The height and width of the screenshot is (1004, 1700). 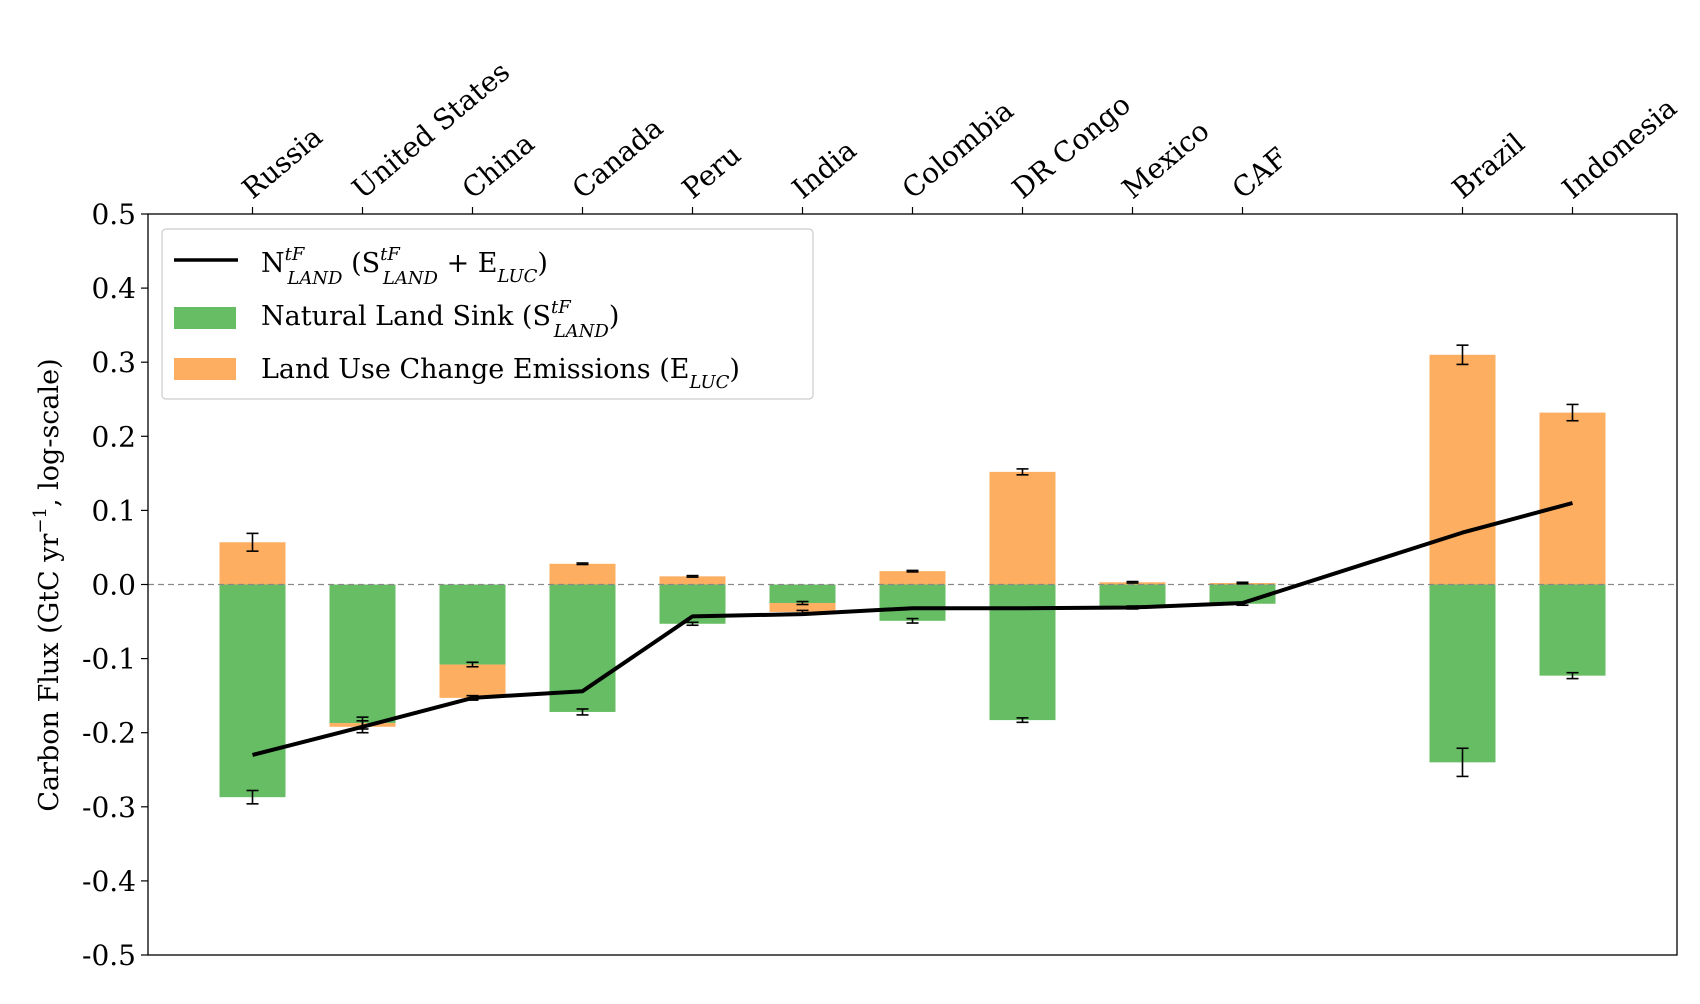 What do you see at coordinates (1619, 148) in the screenshot?
I see `x-tick-label: Indonesia` at bounding box center [1619, 148].